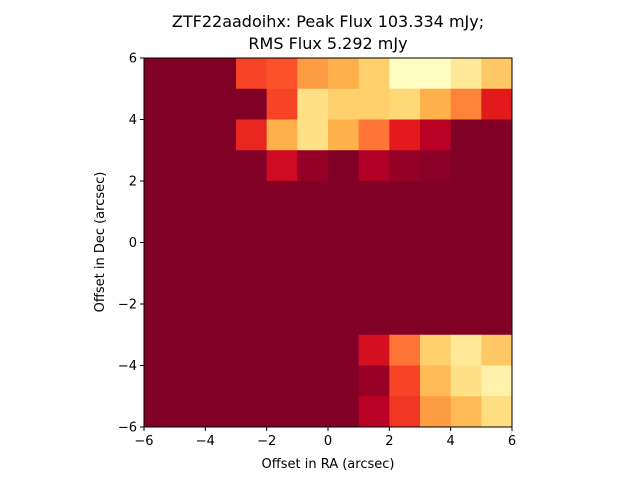 This screenshot has width=640, height=480. Describe the element at coordinates (143, 441) in the screenshot. I see `x-tick-label: −6` at that location.